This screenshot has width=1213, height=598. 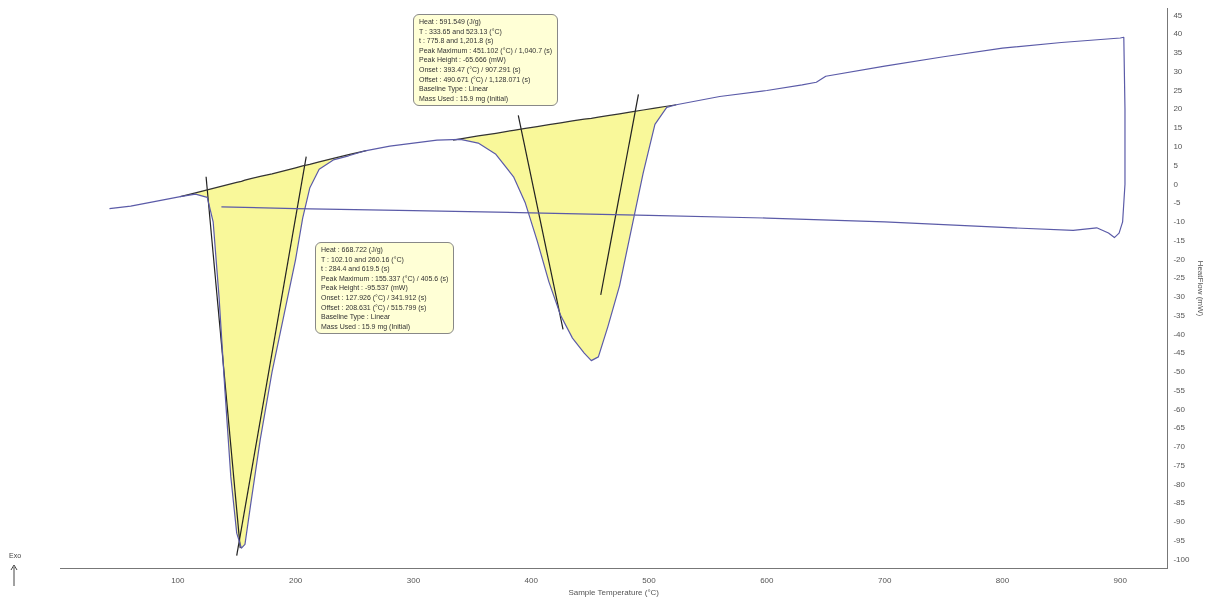 I want to click on y-tick-label: 25, so click(x=1178, y=90).